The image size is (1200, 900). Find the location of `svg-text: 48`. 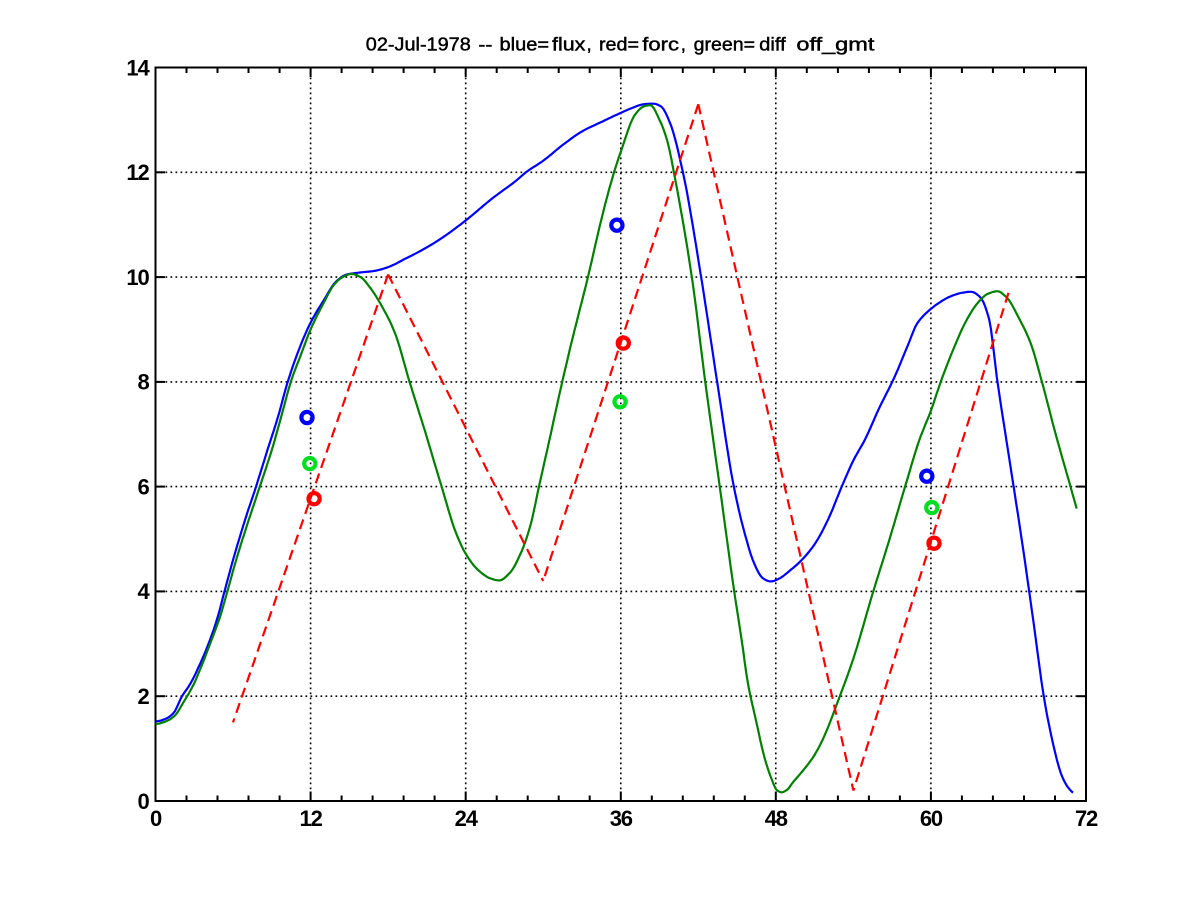

svg-text: 48 is located at coordinates (776, 818).